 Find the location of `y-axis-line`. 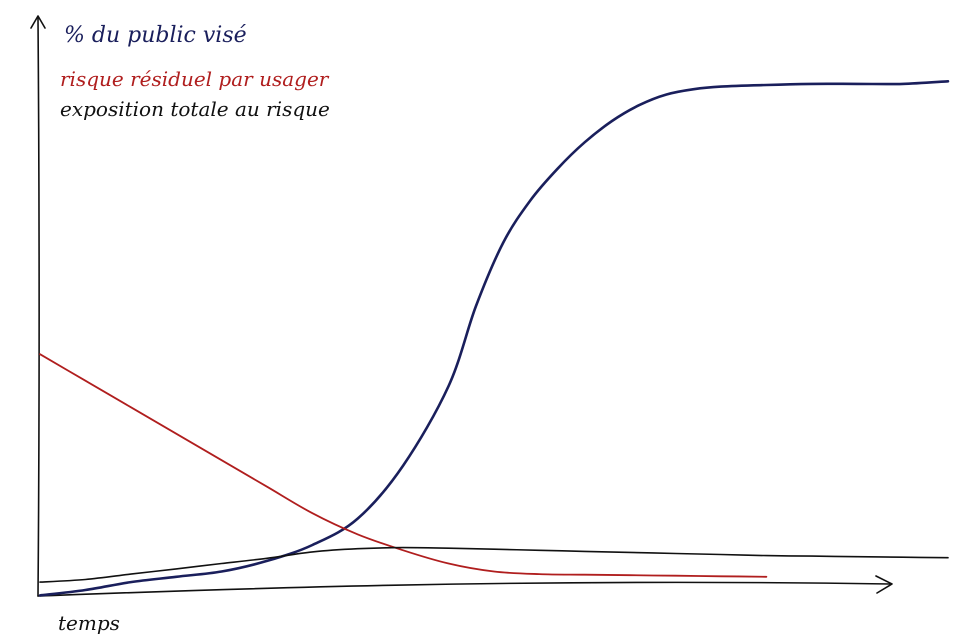

y-axis-line is located at coordinates (38, 307).